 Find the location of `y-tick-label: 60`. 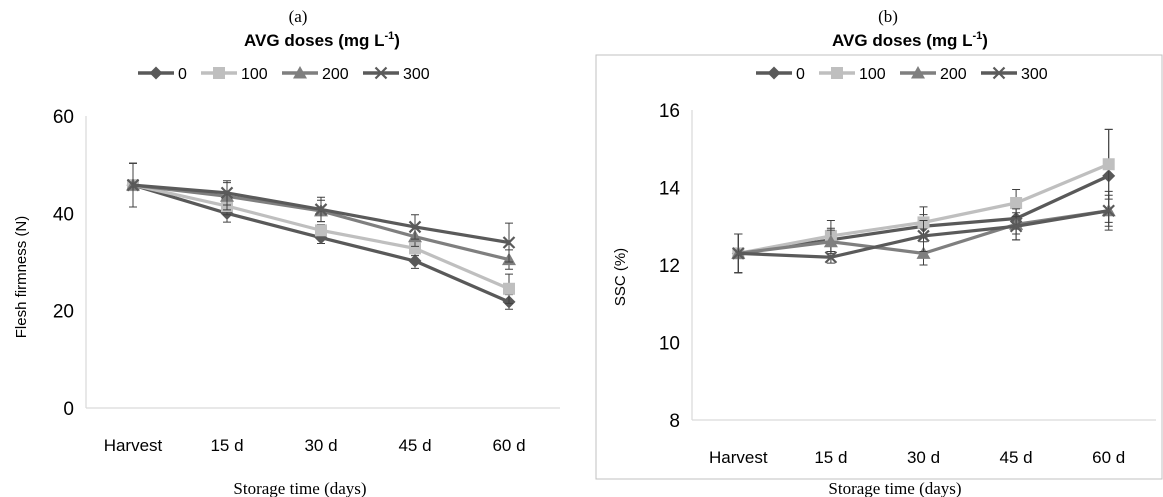

y-tick-label: 60 is located at coordinates (63, 117).